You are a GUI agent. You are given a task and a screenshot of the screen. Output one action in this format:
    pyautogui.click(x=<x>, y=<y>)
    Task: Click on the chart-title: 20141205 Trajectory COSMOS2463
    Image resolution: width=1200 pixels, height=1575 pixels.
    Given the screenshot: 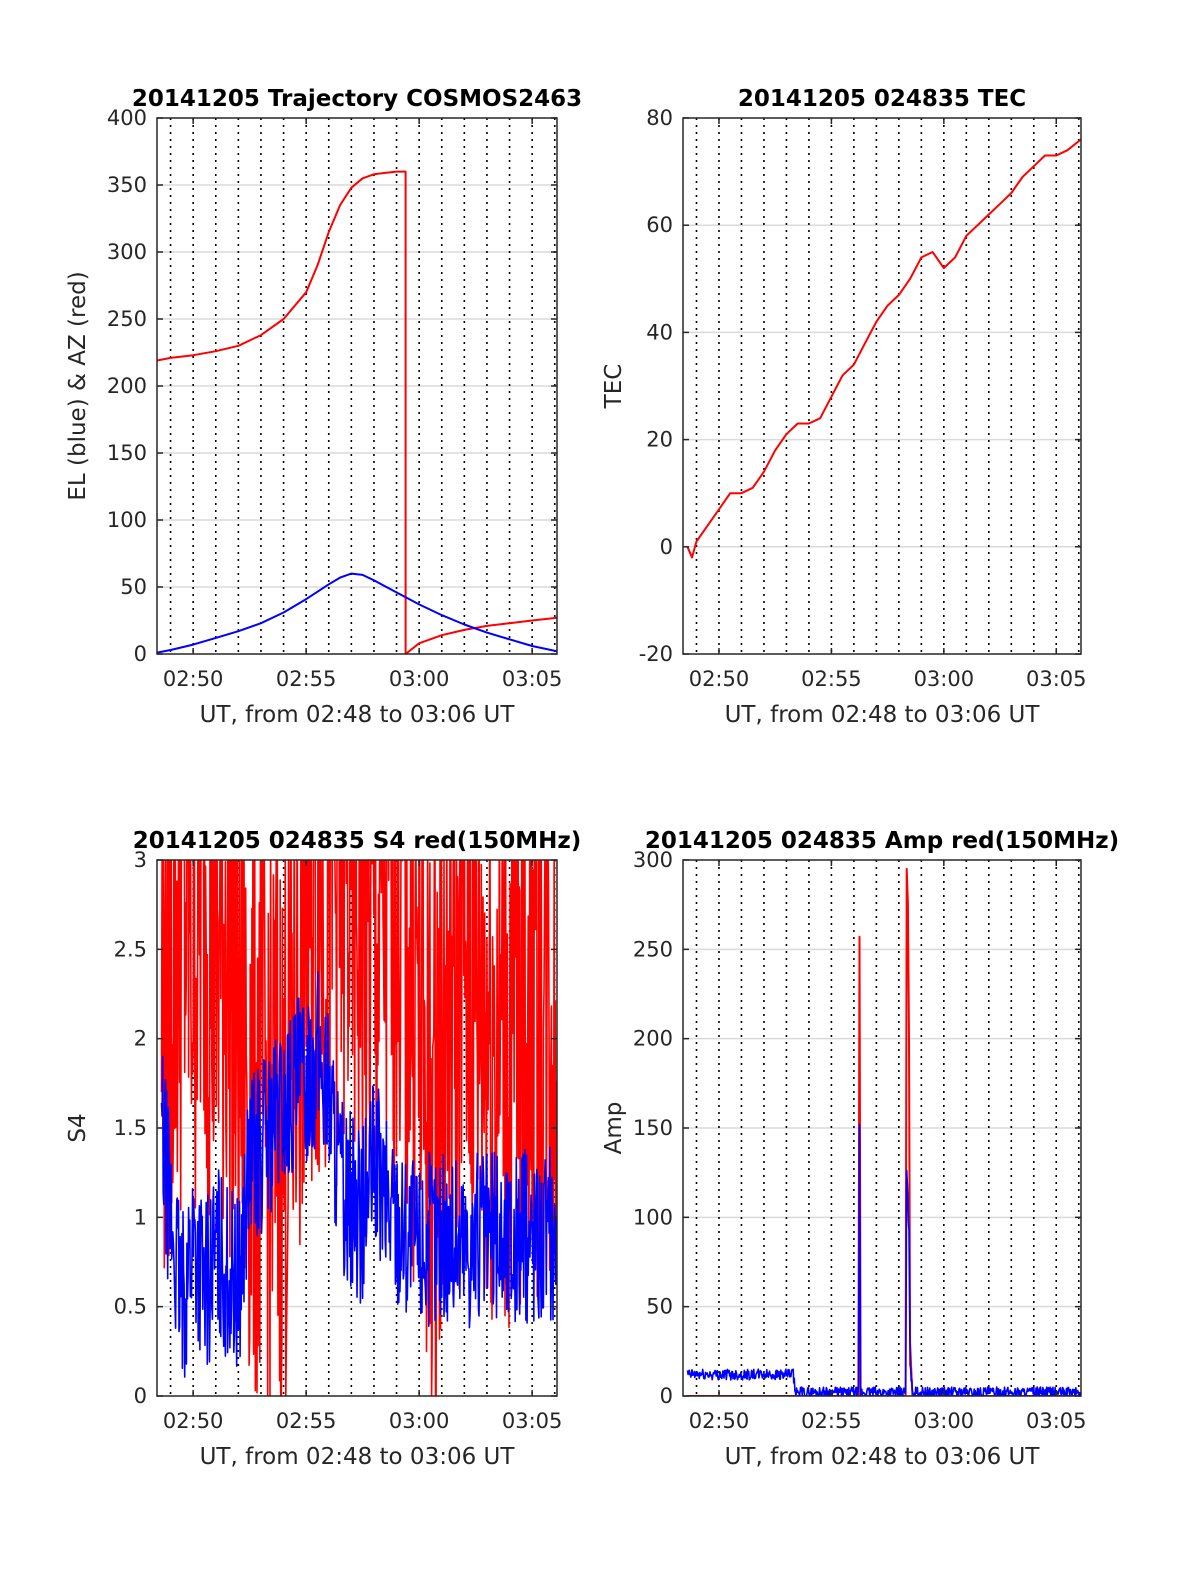 What is the action you would take?
    pyautogui.click(x=357, y=99)
    